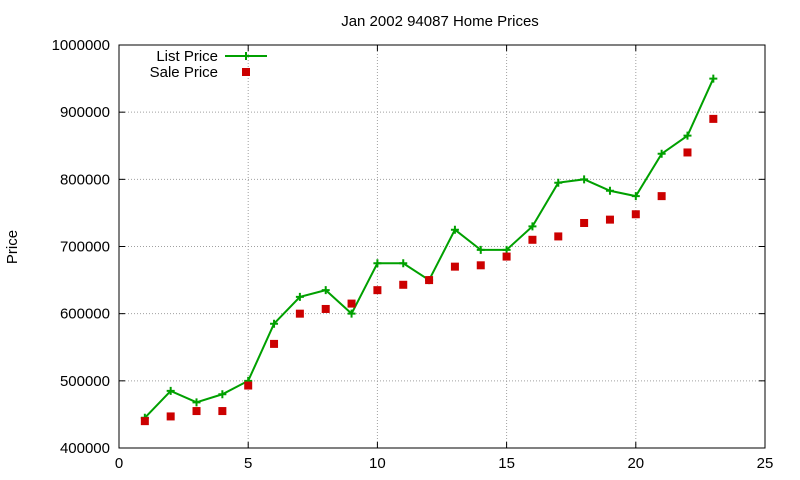  I want to click on y-tick-label: 1000000, so click(81, 45).